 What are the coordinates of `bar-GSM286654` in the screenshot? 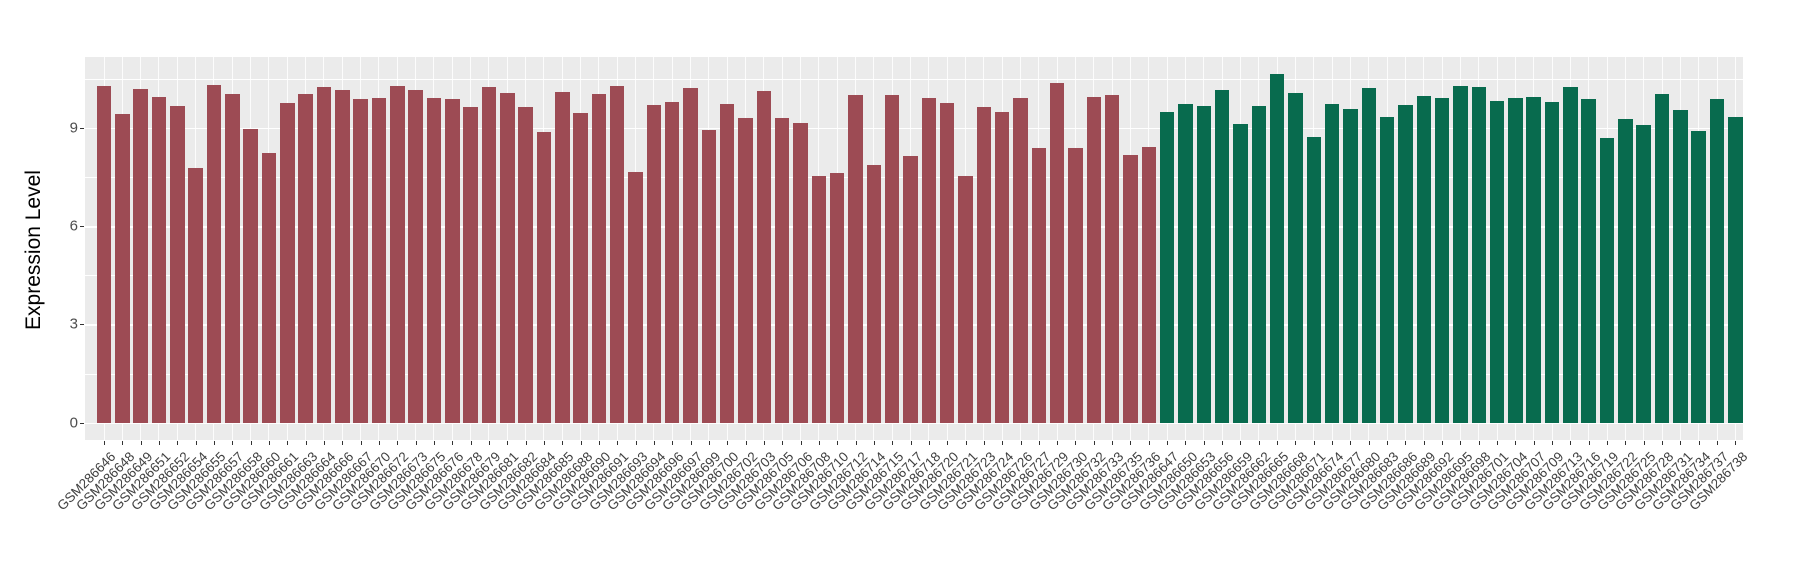 It's located at (195, 295).